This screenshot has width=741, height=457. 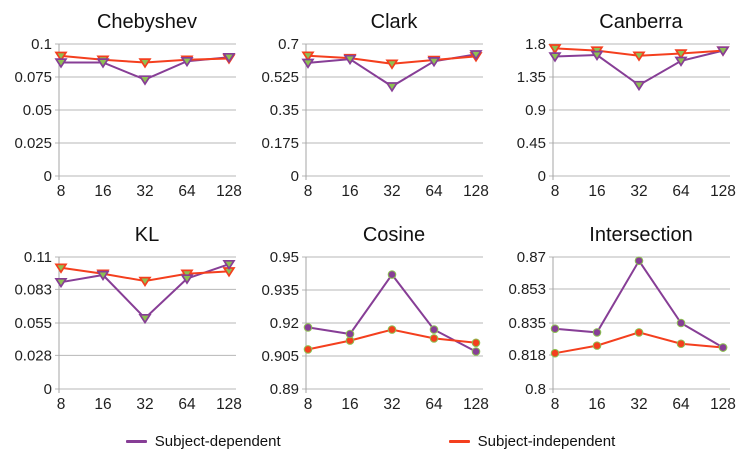 I want to click on y-tick-label: 0.45, so click(x=531, y=143).